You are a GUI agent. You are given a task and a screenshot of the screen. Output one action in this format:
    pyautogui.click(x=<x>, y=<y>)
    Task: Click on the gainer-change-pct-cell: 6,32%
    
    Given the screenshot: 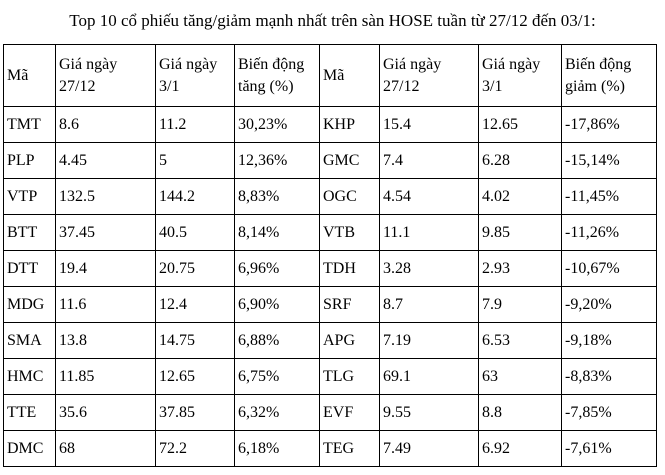 What is the action you would take?
    pyautogui.click(x=277, y=412)
    